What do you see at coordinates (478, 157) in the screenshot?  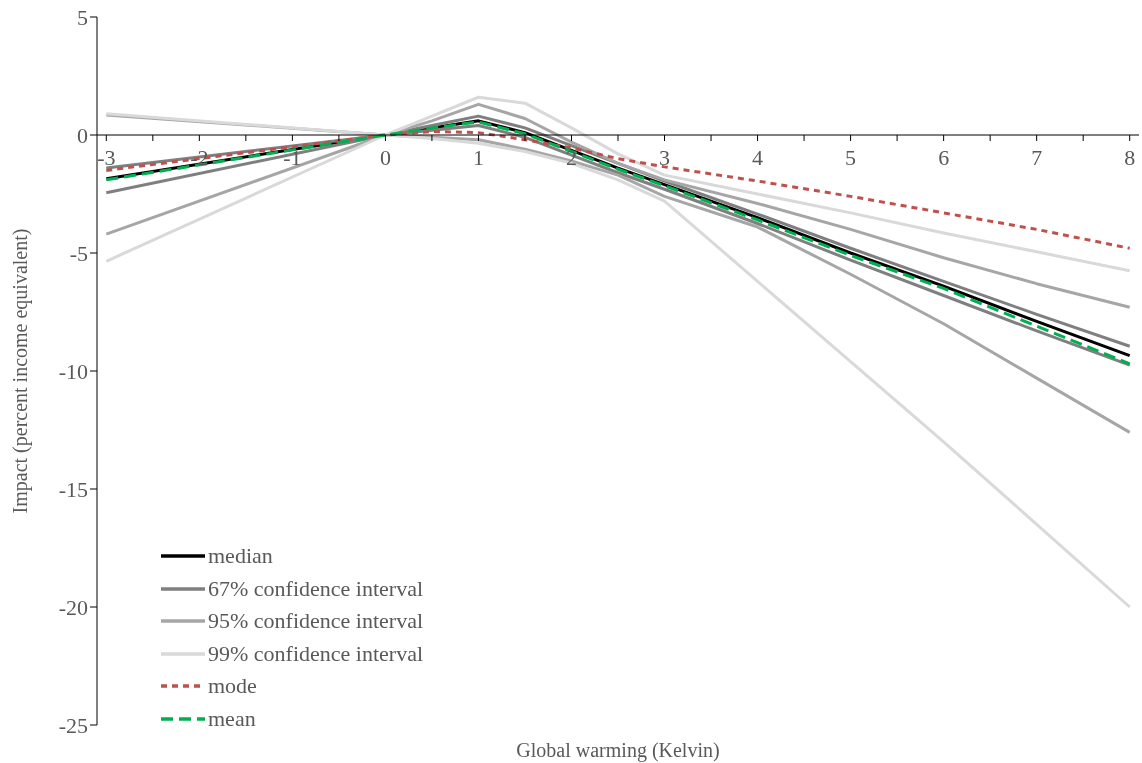 I see `x-tick-label: 1` at bounding box center [478, 157].